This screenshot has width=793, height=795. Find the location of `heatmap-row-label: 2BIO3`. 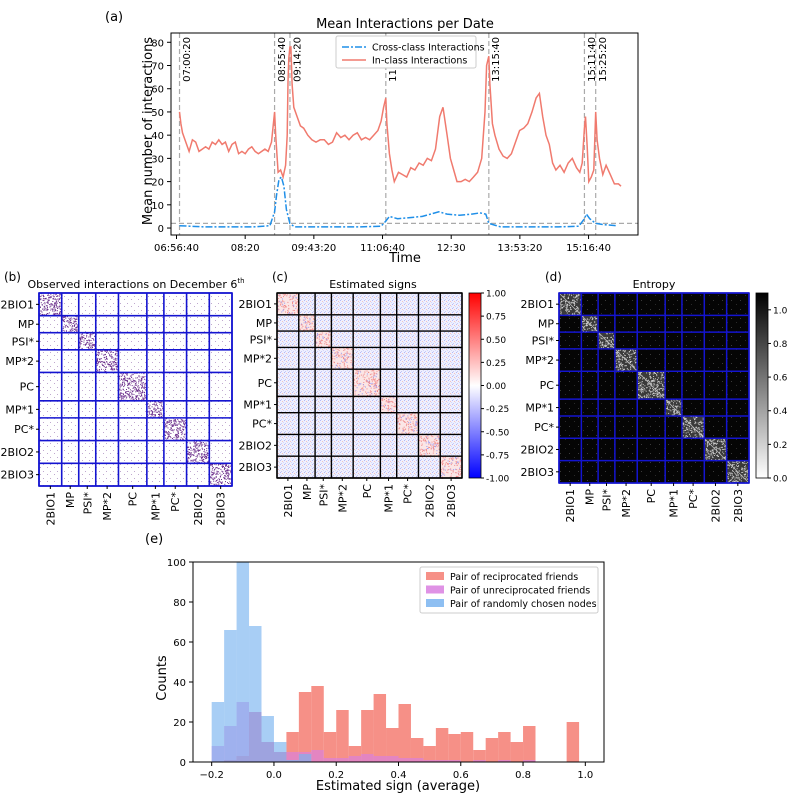

heatmap-row-label: 2BIO3 is located at coordinates (537, 472).